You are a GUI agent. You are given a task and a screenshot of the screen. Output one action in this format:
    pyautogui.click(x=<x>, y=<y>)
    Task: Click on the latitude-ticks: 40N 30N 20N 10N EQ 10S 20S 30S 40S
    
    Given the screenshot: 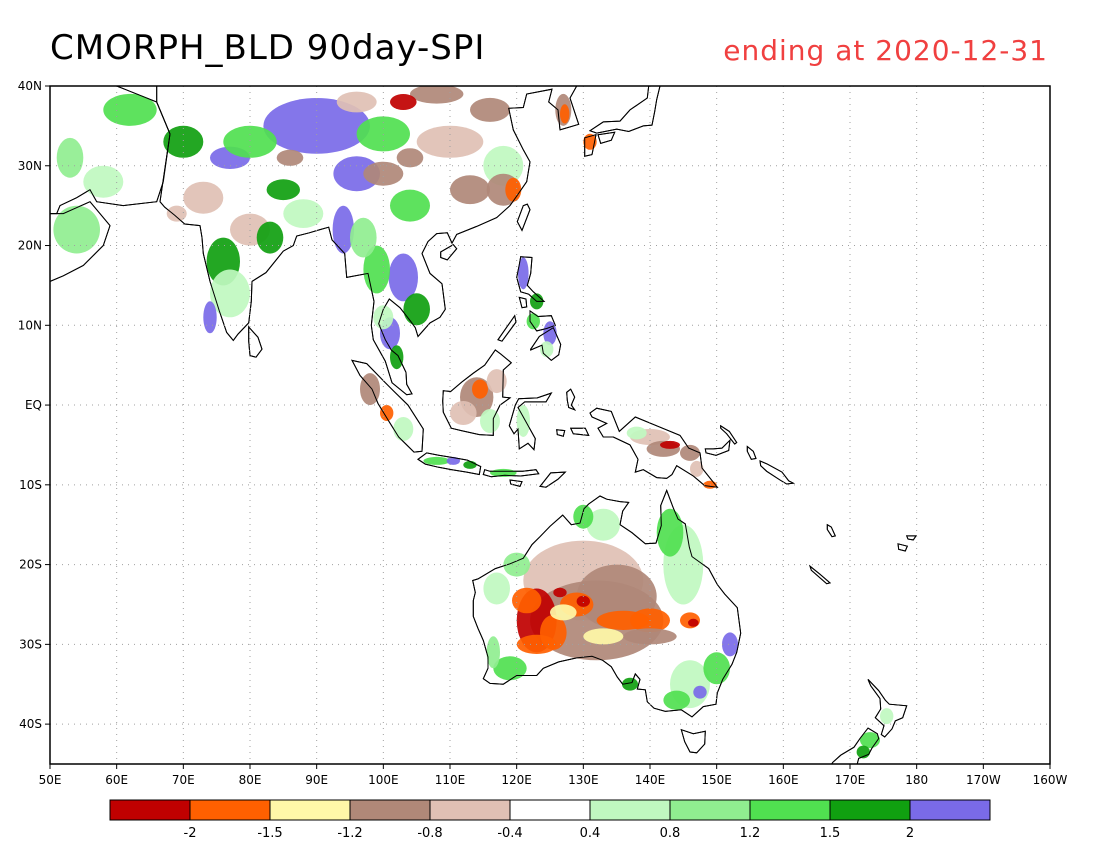 What is the action you would take?
    pyautogui.click(x=34, y=405)
    